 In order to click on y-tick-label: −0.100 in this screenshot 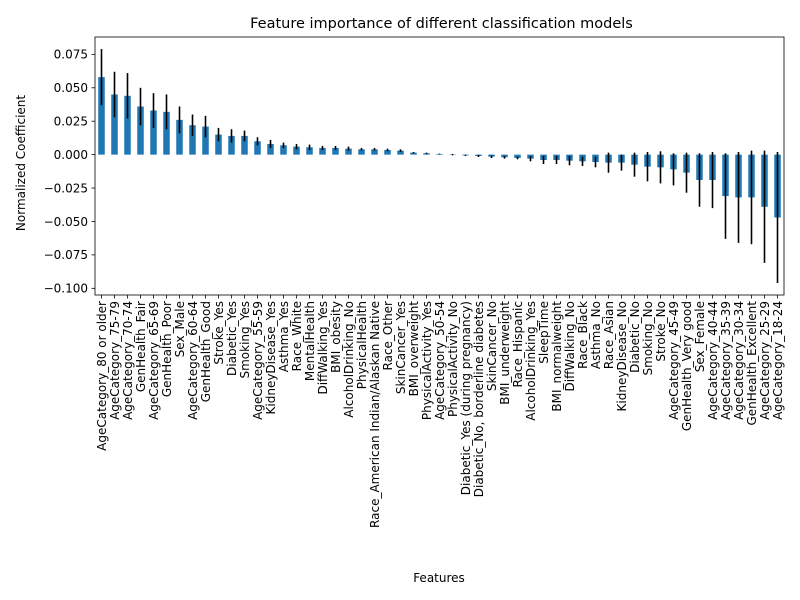, I will do `click(66, 289)`.